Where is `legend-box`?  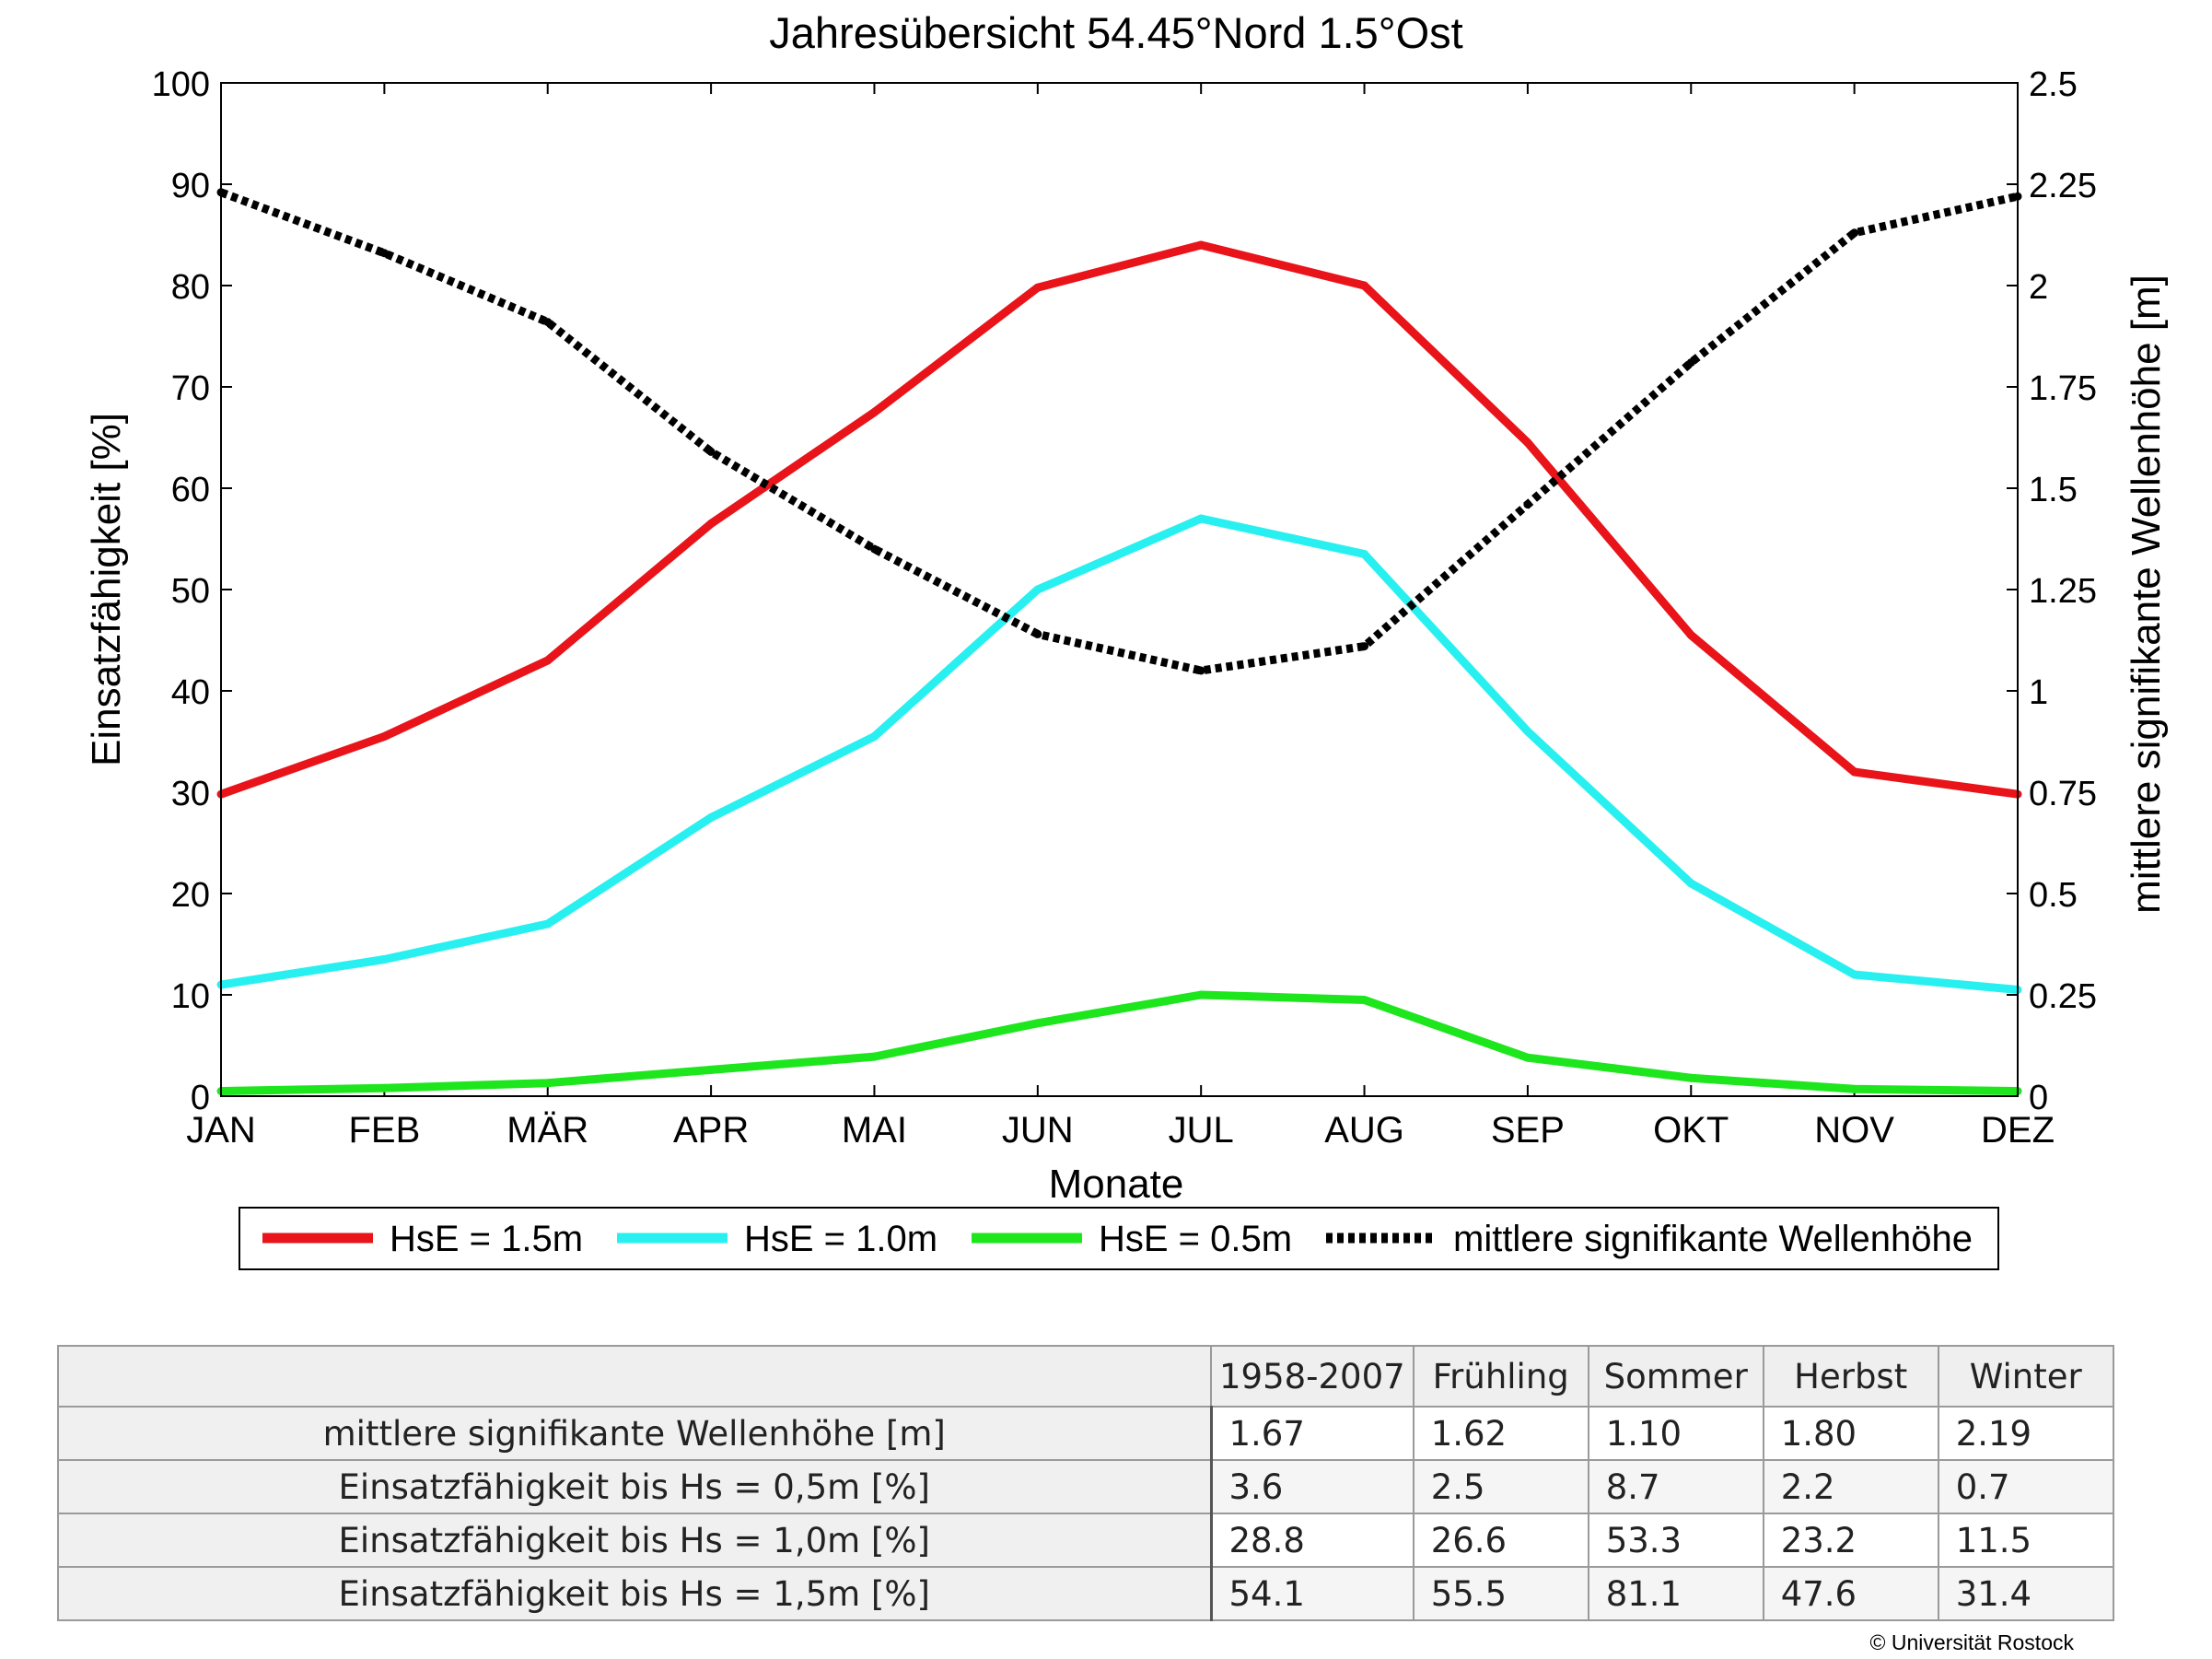 legend-box is located at coordinates (1119, 1238).